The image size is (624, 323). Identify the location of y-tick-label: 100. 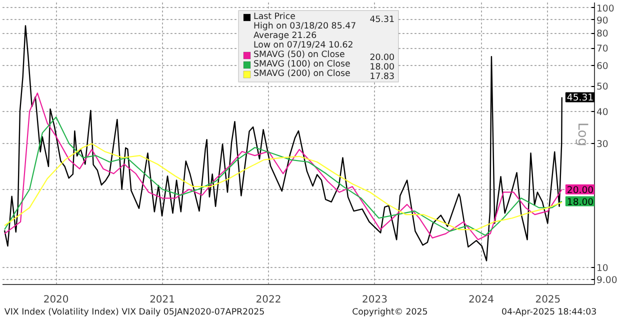
(605, 9).